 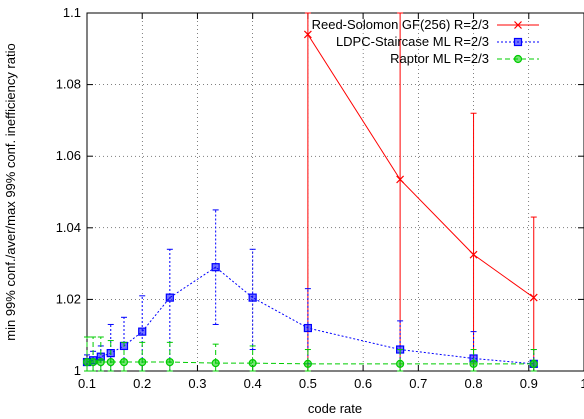 I want to click on x-tick-label: 0.5, so click(x=308, y=383).